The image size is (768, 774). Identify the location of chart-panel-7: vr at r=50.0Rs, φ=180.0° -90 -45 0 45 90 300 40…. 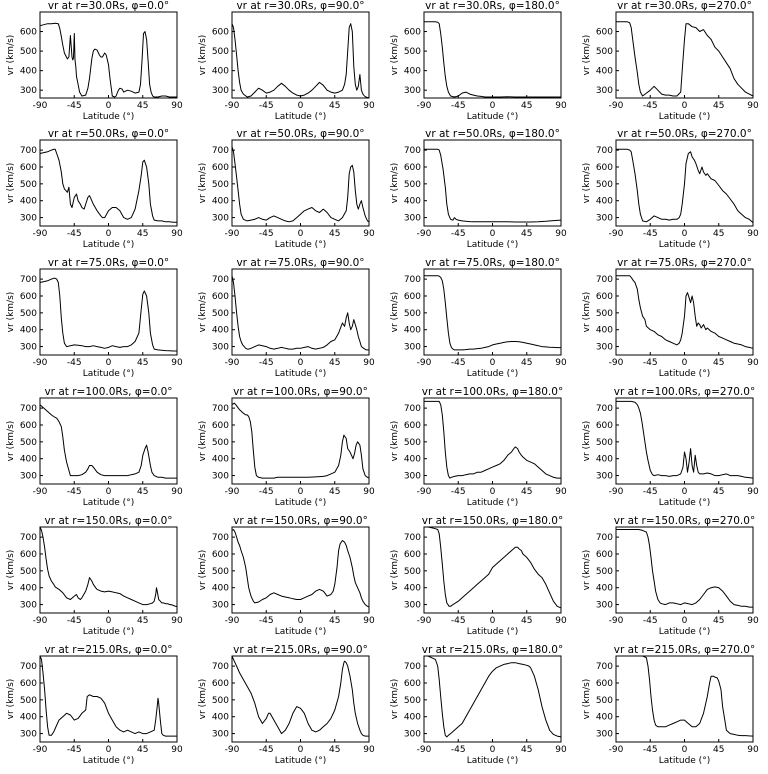
(479, 193).